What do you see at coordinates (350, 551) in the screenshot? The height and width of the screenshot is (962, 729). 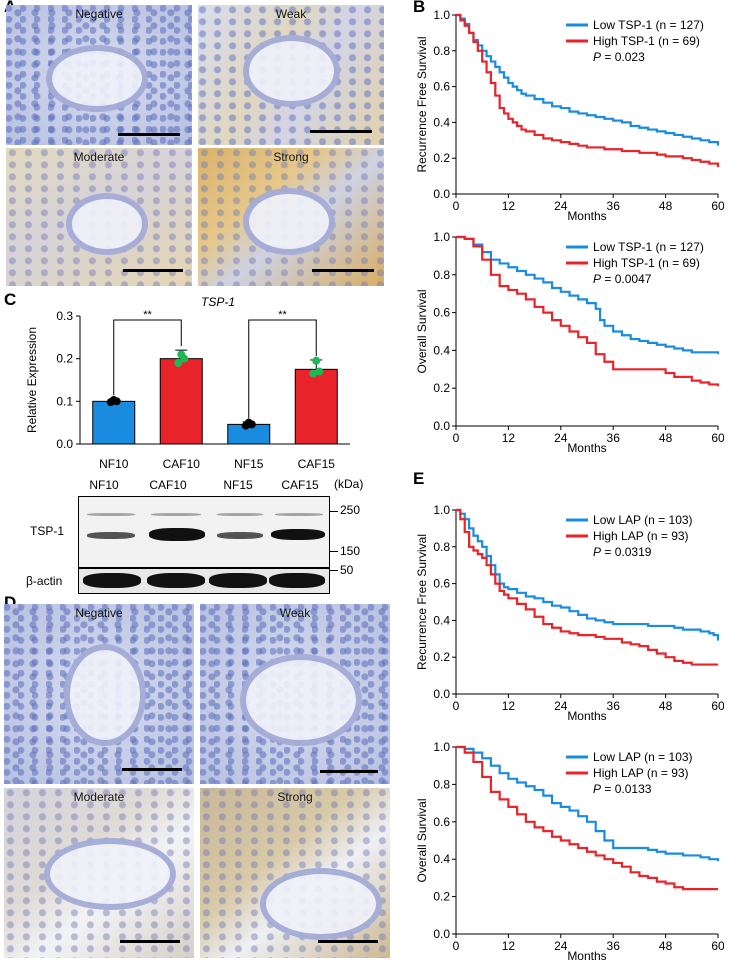 I see `marker-150: 150` at bounding box center [350, 551].